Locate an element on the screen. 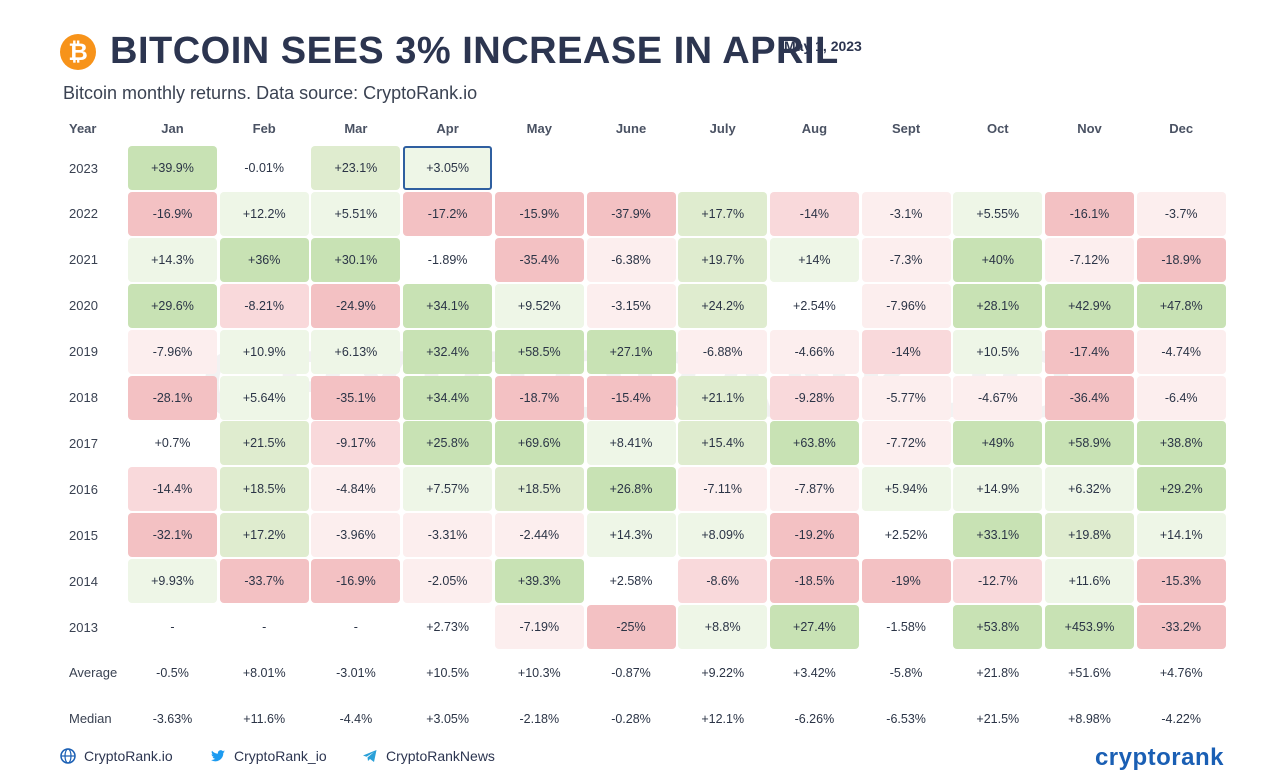 The height and width of the screenshot is (781, 1280). year-label-2018: 2018 is located at coordinates (83, 397).